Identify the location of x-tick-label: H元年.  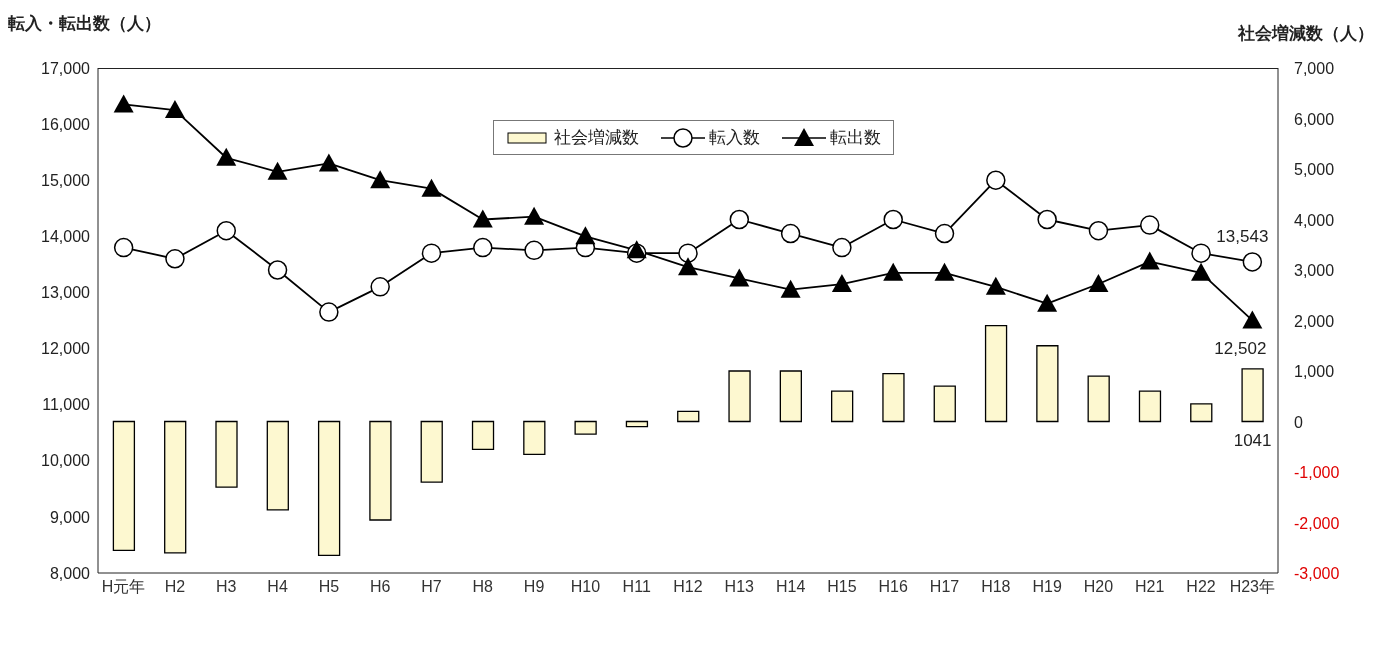
(123, 587).